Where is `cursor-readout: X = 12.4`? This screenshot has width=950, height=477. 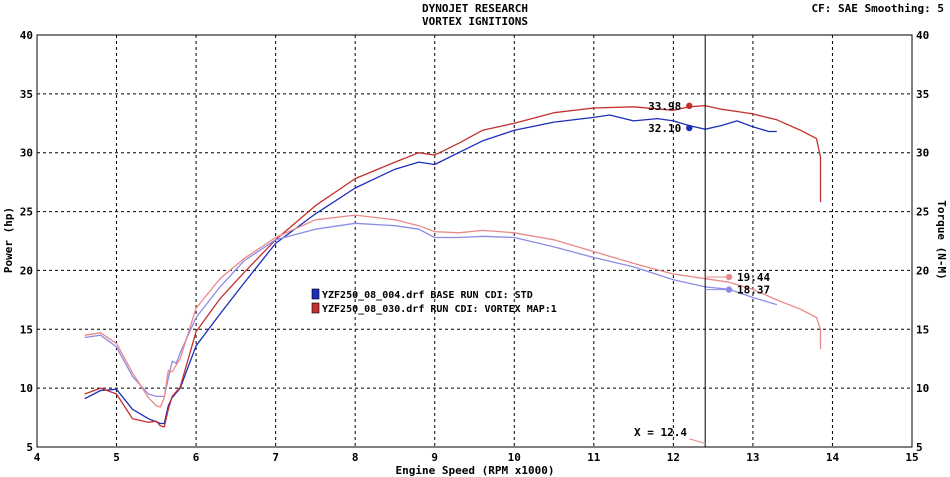
cursor-readout: X = 12.4 is located at coordinates (660, 432).